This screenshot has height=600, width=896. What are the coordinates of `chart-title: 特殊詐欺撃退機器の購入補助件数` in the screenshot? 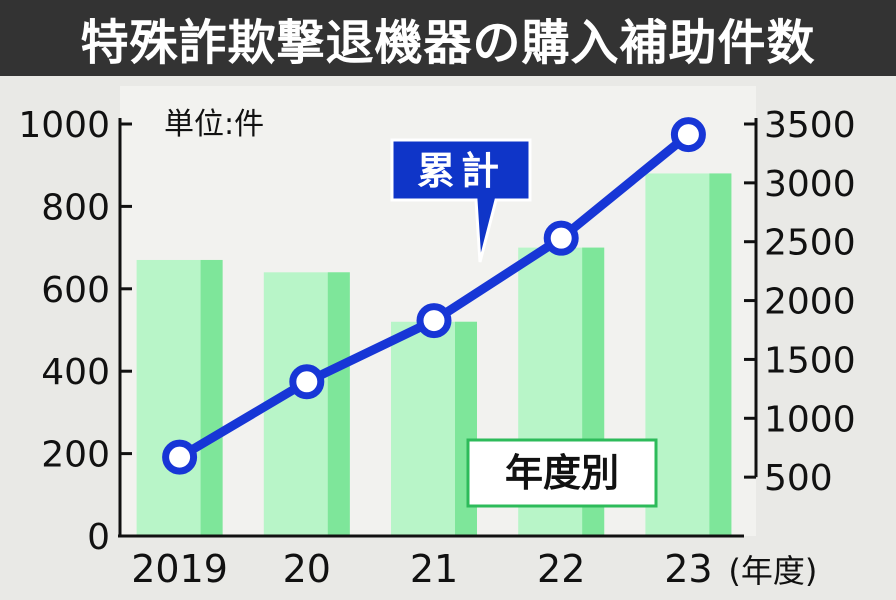 It's located at (448, 43).